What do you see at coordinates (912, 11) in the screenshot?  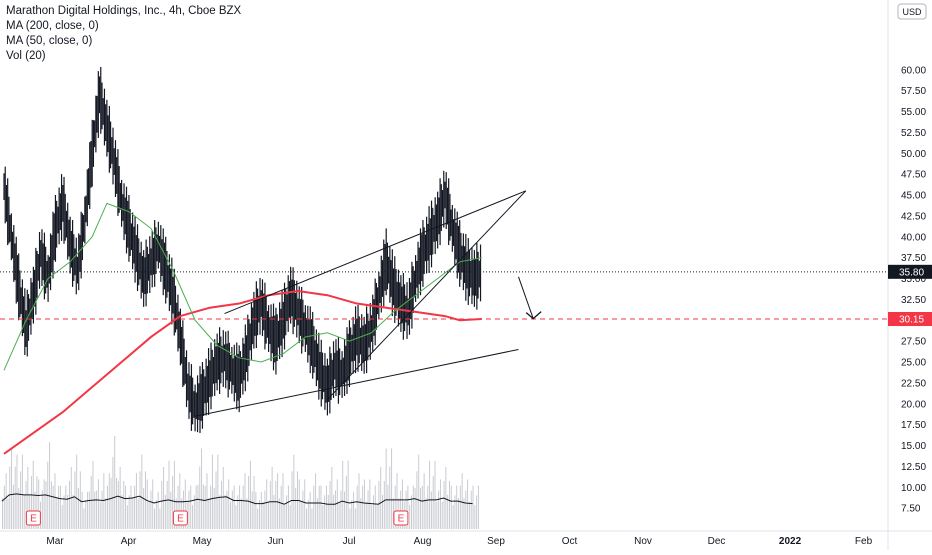 I see `currency-badge` at bounding box center [912, 11].